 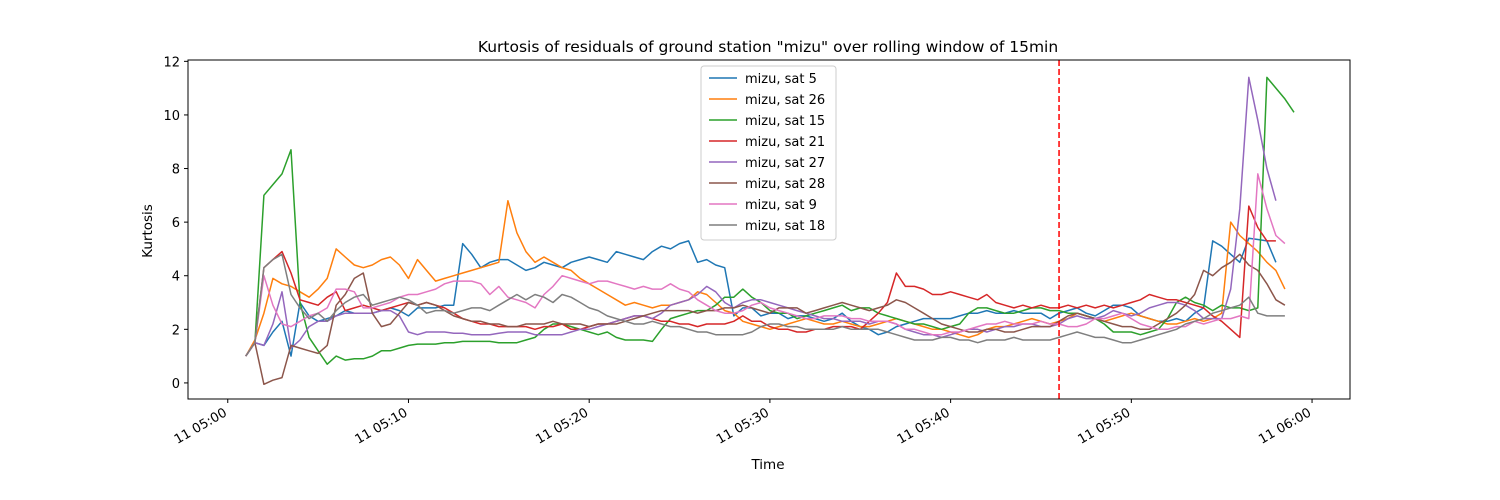 I want to click on y-tick-label: 6, so click(x=176, y=223).